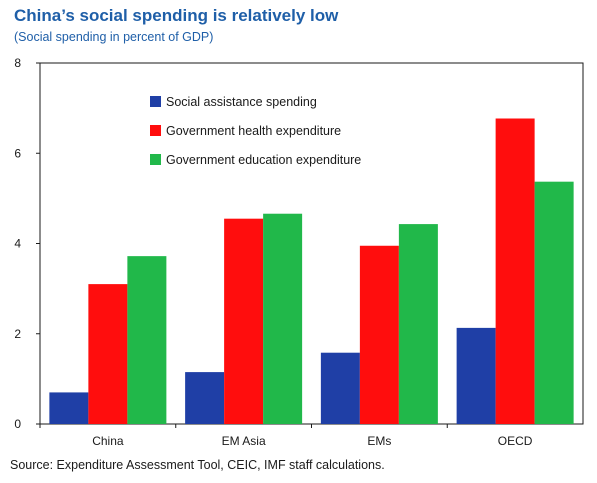 The height and width of the screenshot is (483, 597). What do you see at coordinates (241, 102) in the screenshot?
I see `legend-label: Social assistance spending` at bounding box center [241, 102].